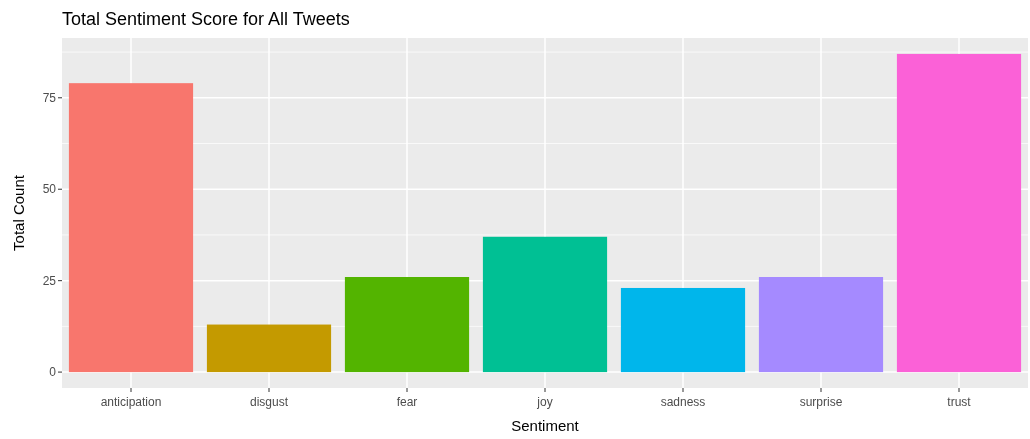  I want to click on y-tick-label: 0, so click(53, 372).